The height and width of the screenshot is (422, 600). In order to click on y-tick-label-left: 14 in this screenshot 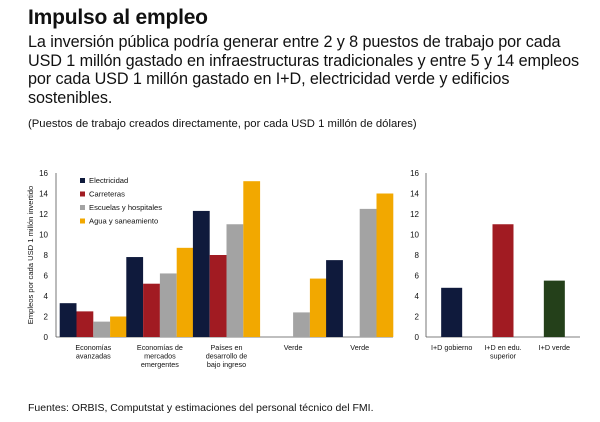, I will do `click(43, 194)`.